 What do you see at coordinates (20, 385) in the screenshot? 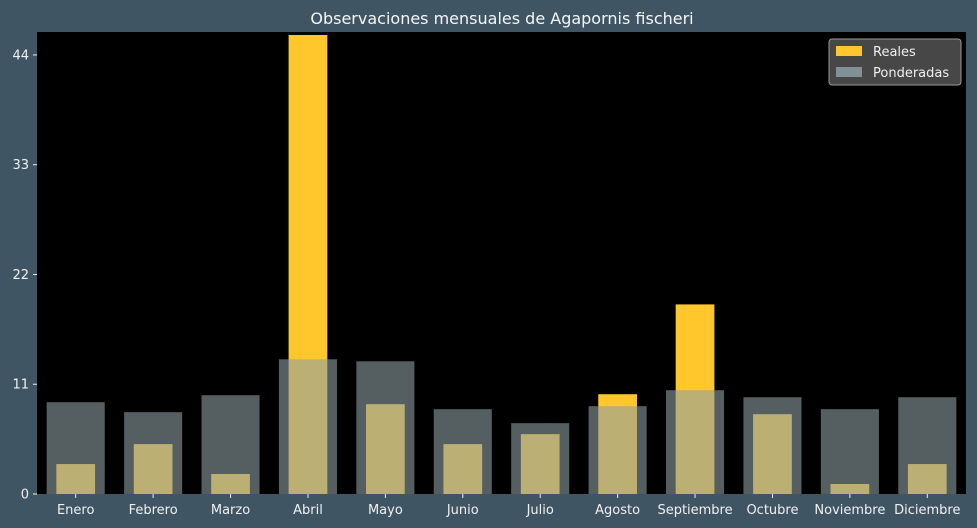
I see `y-tick-label-1: 11` at bounding box center [20, 385].